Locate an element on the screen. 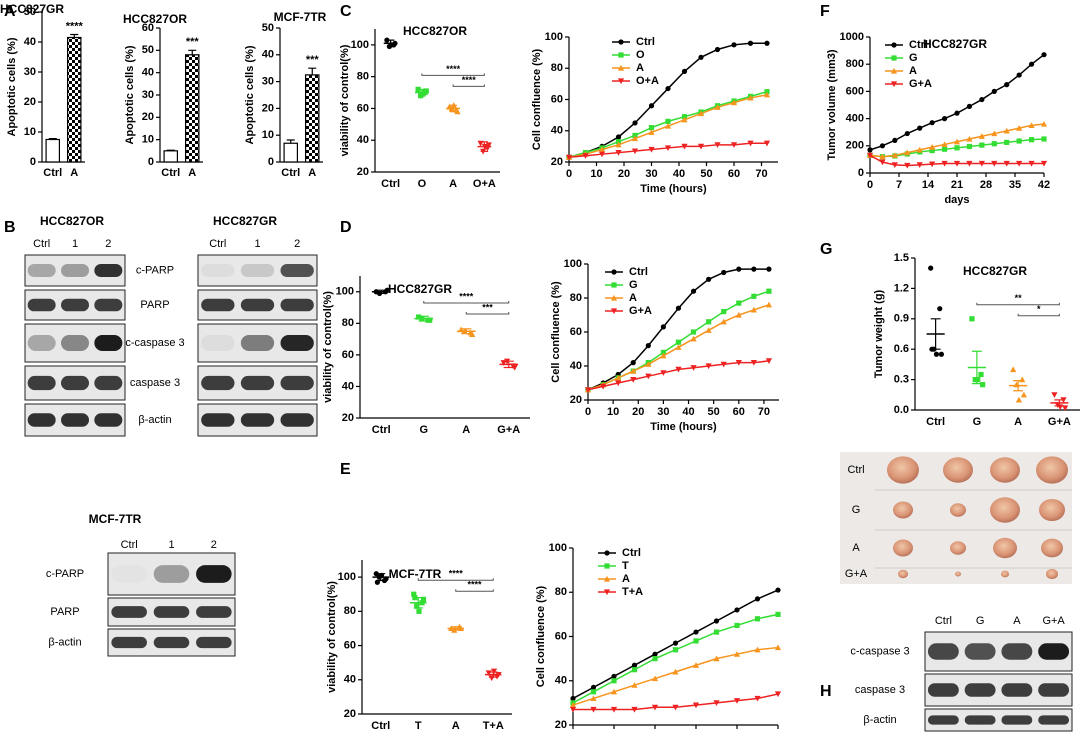  significance: * is located at coordinates (1039, 309).